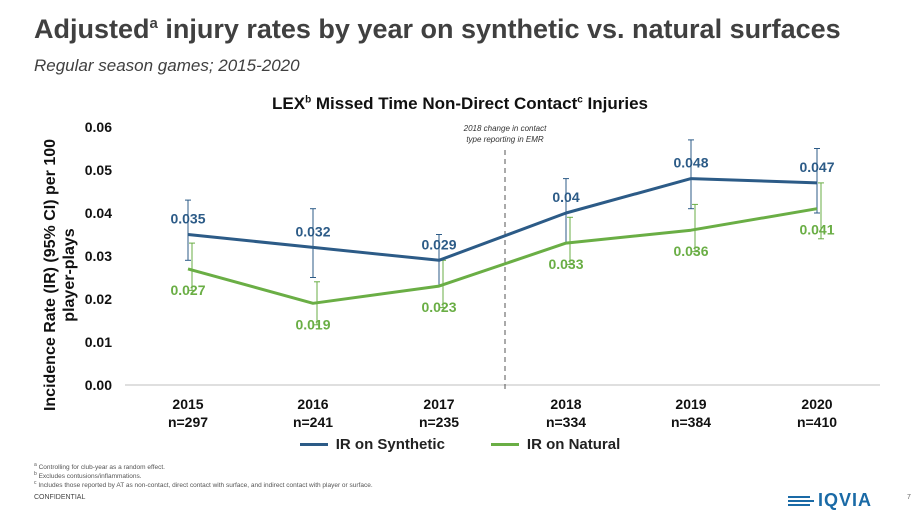 The height and width of the screenshot is (520, 920). What do you see at coordinates (505, 128) in the screenshot?
I see `annotation-line1: 2018 change in contact` at bounding box center [505, 128].